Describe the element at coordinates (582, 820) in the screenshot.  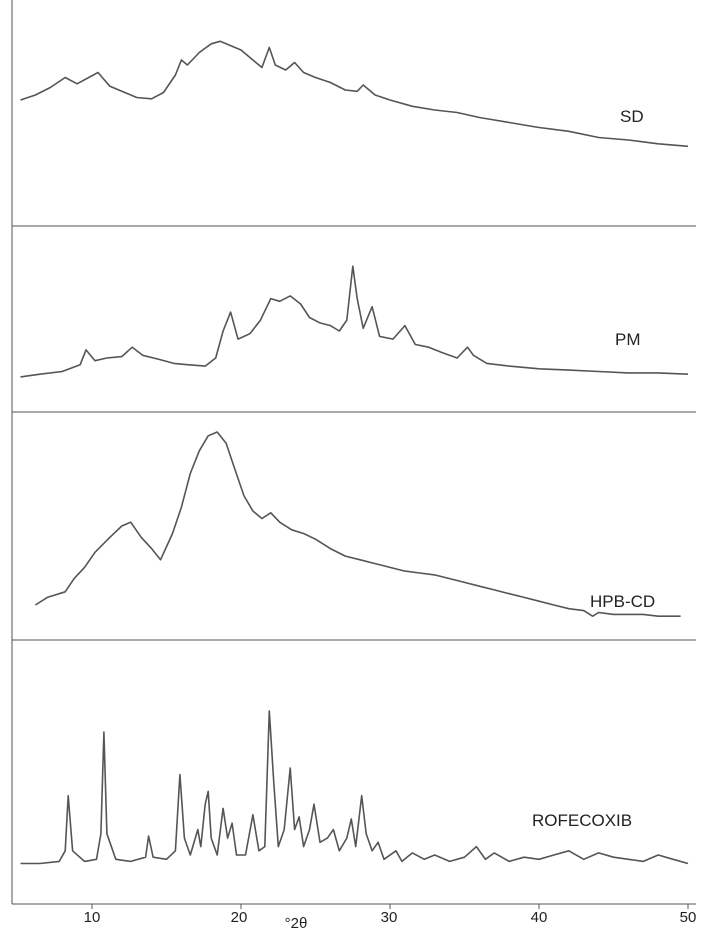
I see `panel-label-rofecoxib: ROFECOXIB` at that location.